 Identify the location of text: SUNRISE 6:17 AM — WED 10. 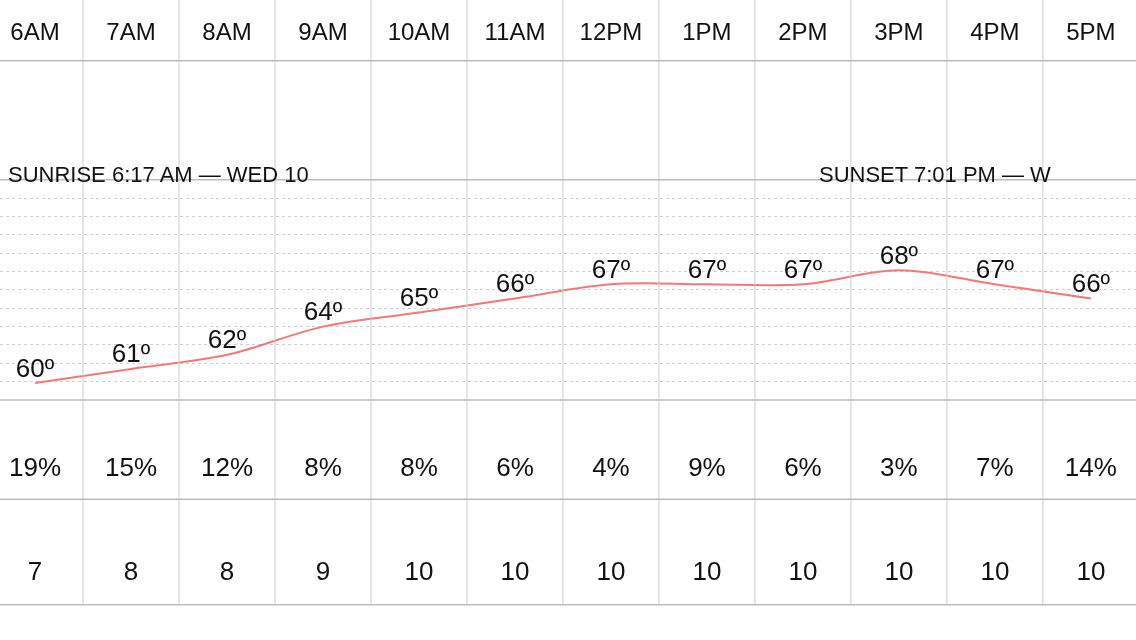
(158, 174).